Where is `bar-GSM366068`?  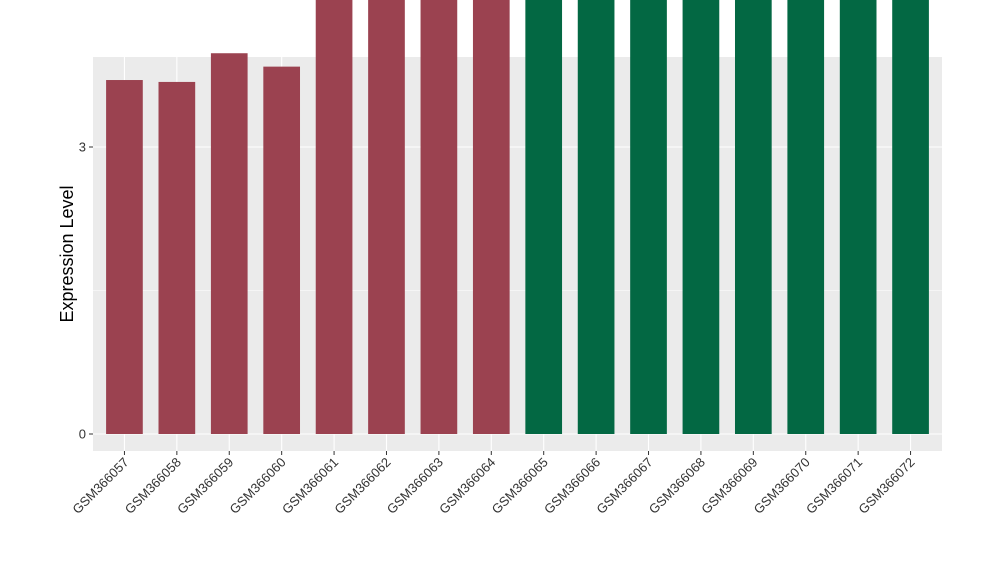
bar-GSM366068 is located at coordinates (701, 217).